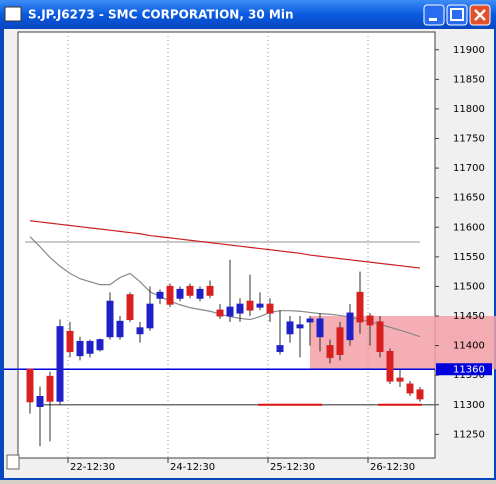 This screenshot has height=484, width=496. I want to click on title-bar, so click(248, 14).